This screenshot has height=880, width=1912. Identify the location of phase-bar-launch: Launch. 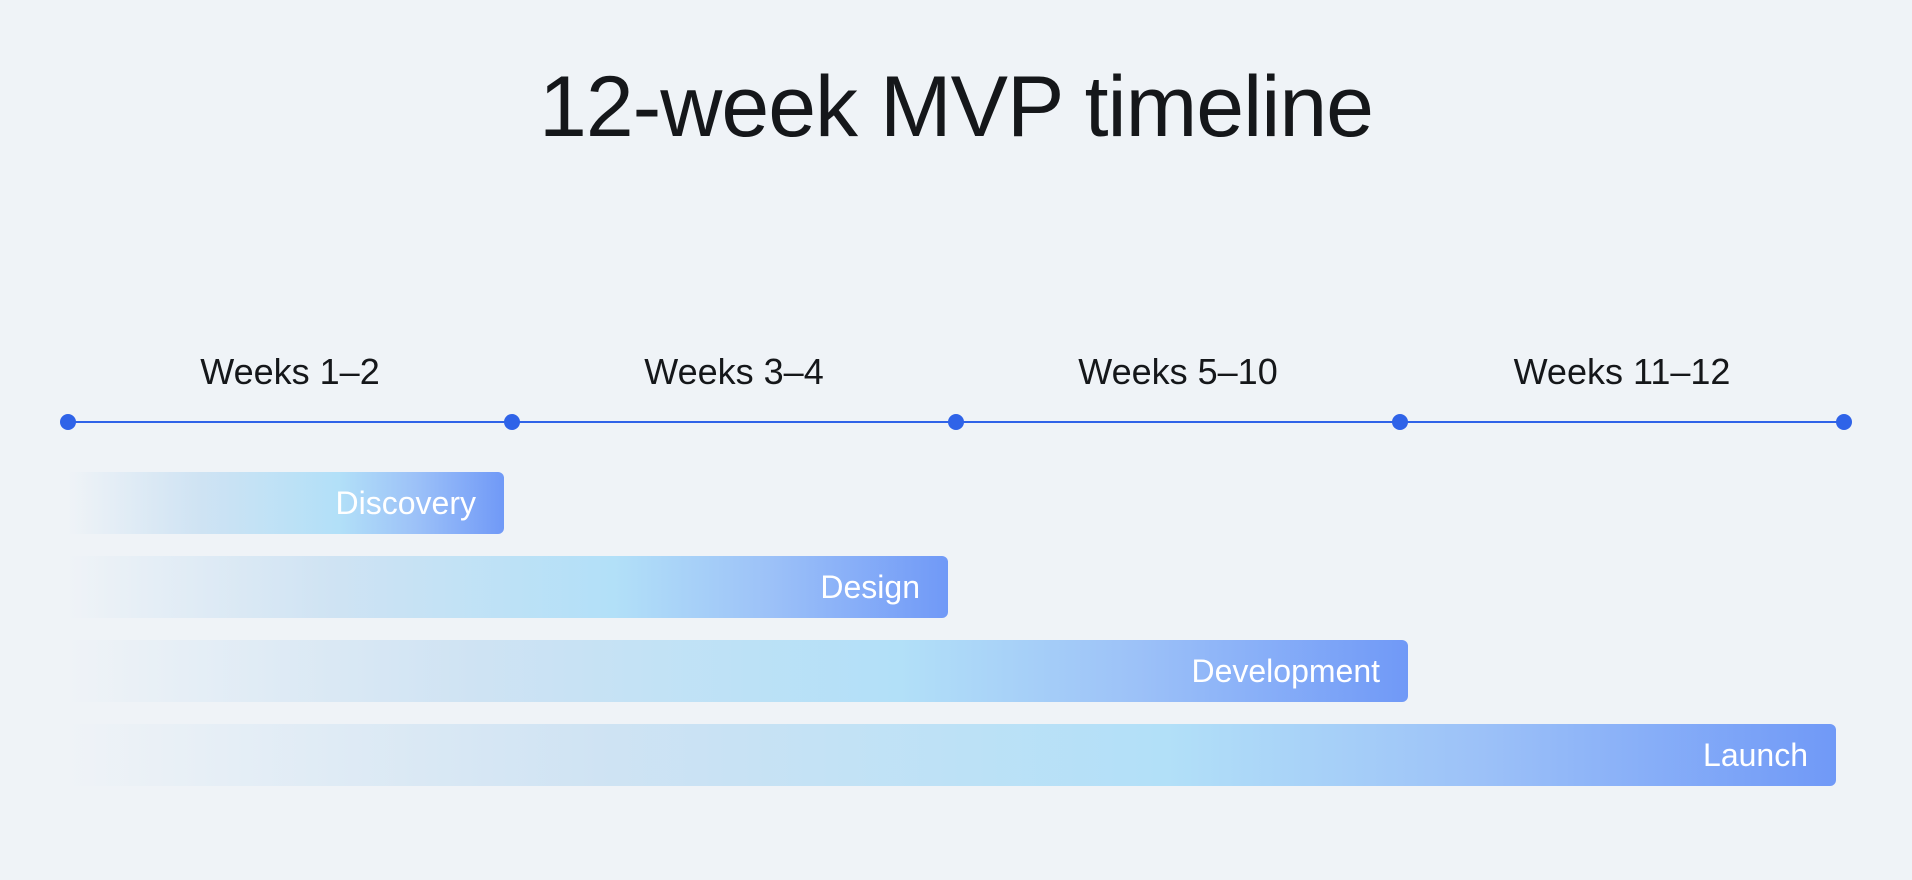
(952, 755).